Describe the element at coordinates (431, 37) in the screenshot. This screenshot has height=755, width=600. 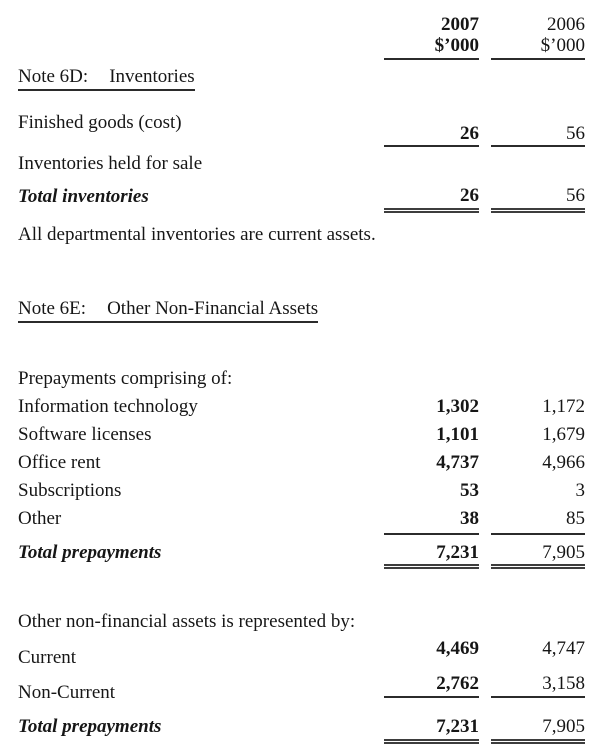
I see `col-2007-header: 2007 $’000` at that location.